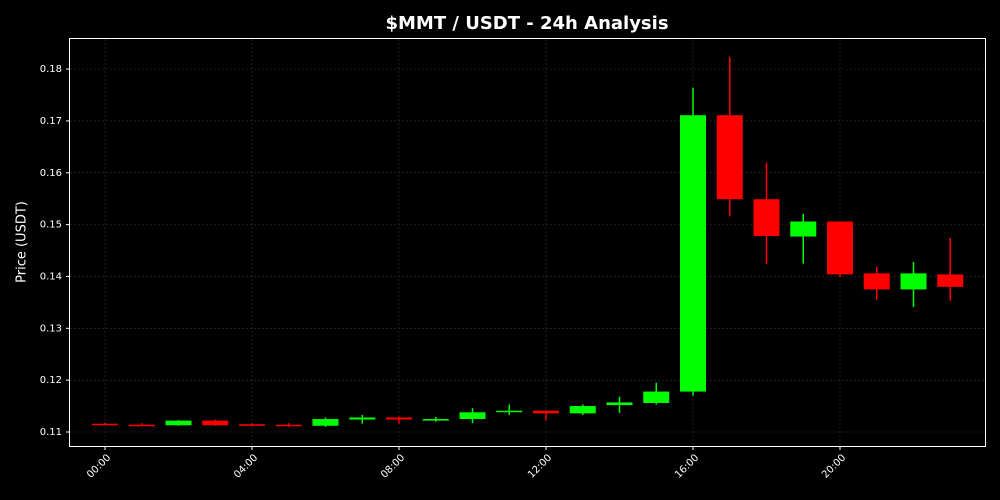  I want to click on y-tick-label: 0.14, so click(51, 276).